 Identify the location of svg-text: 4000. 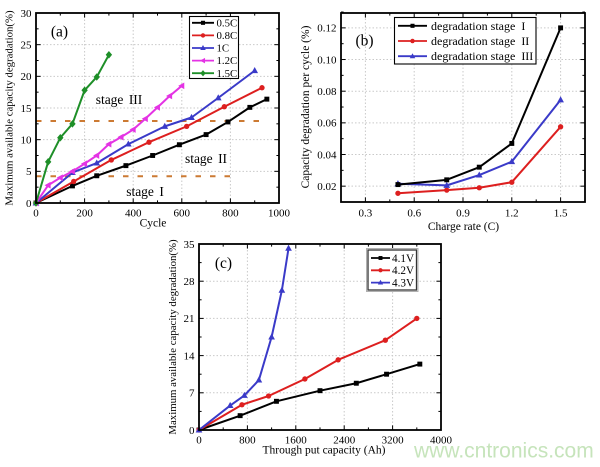
(441, 441).